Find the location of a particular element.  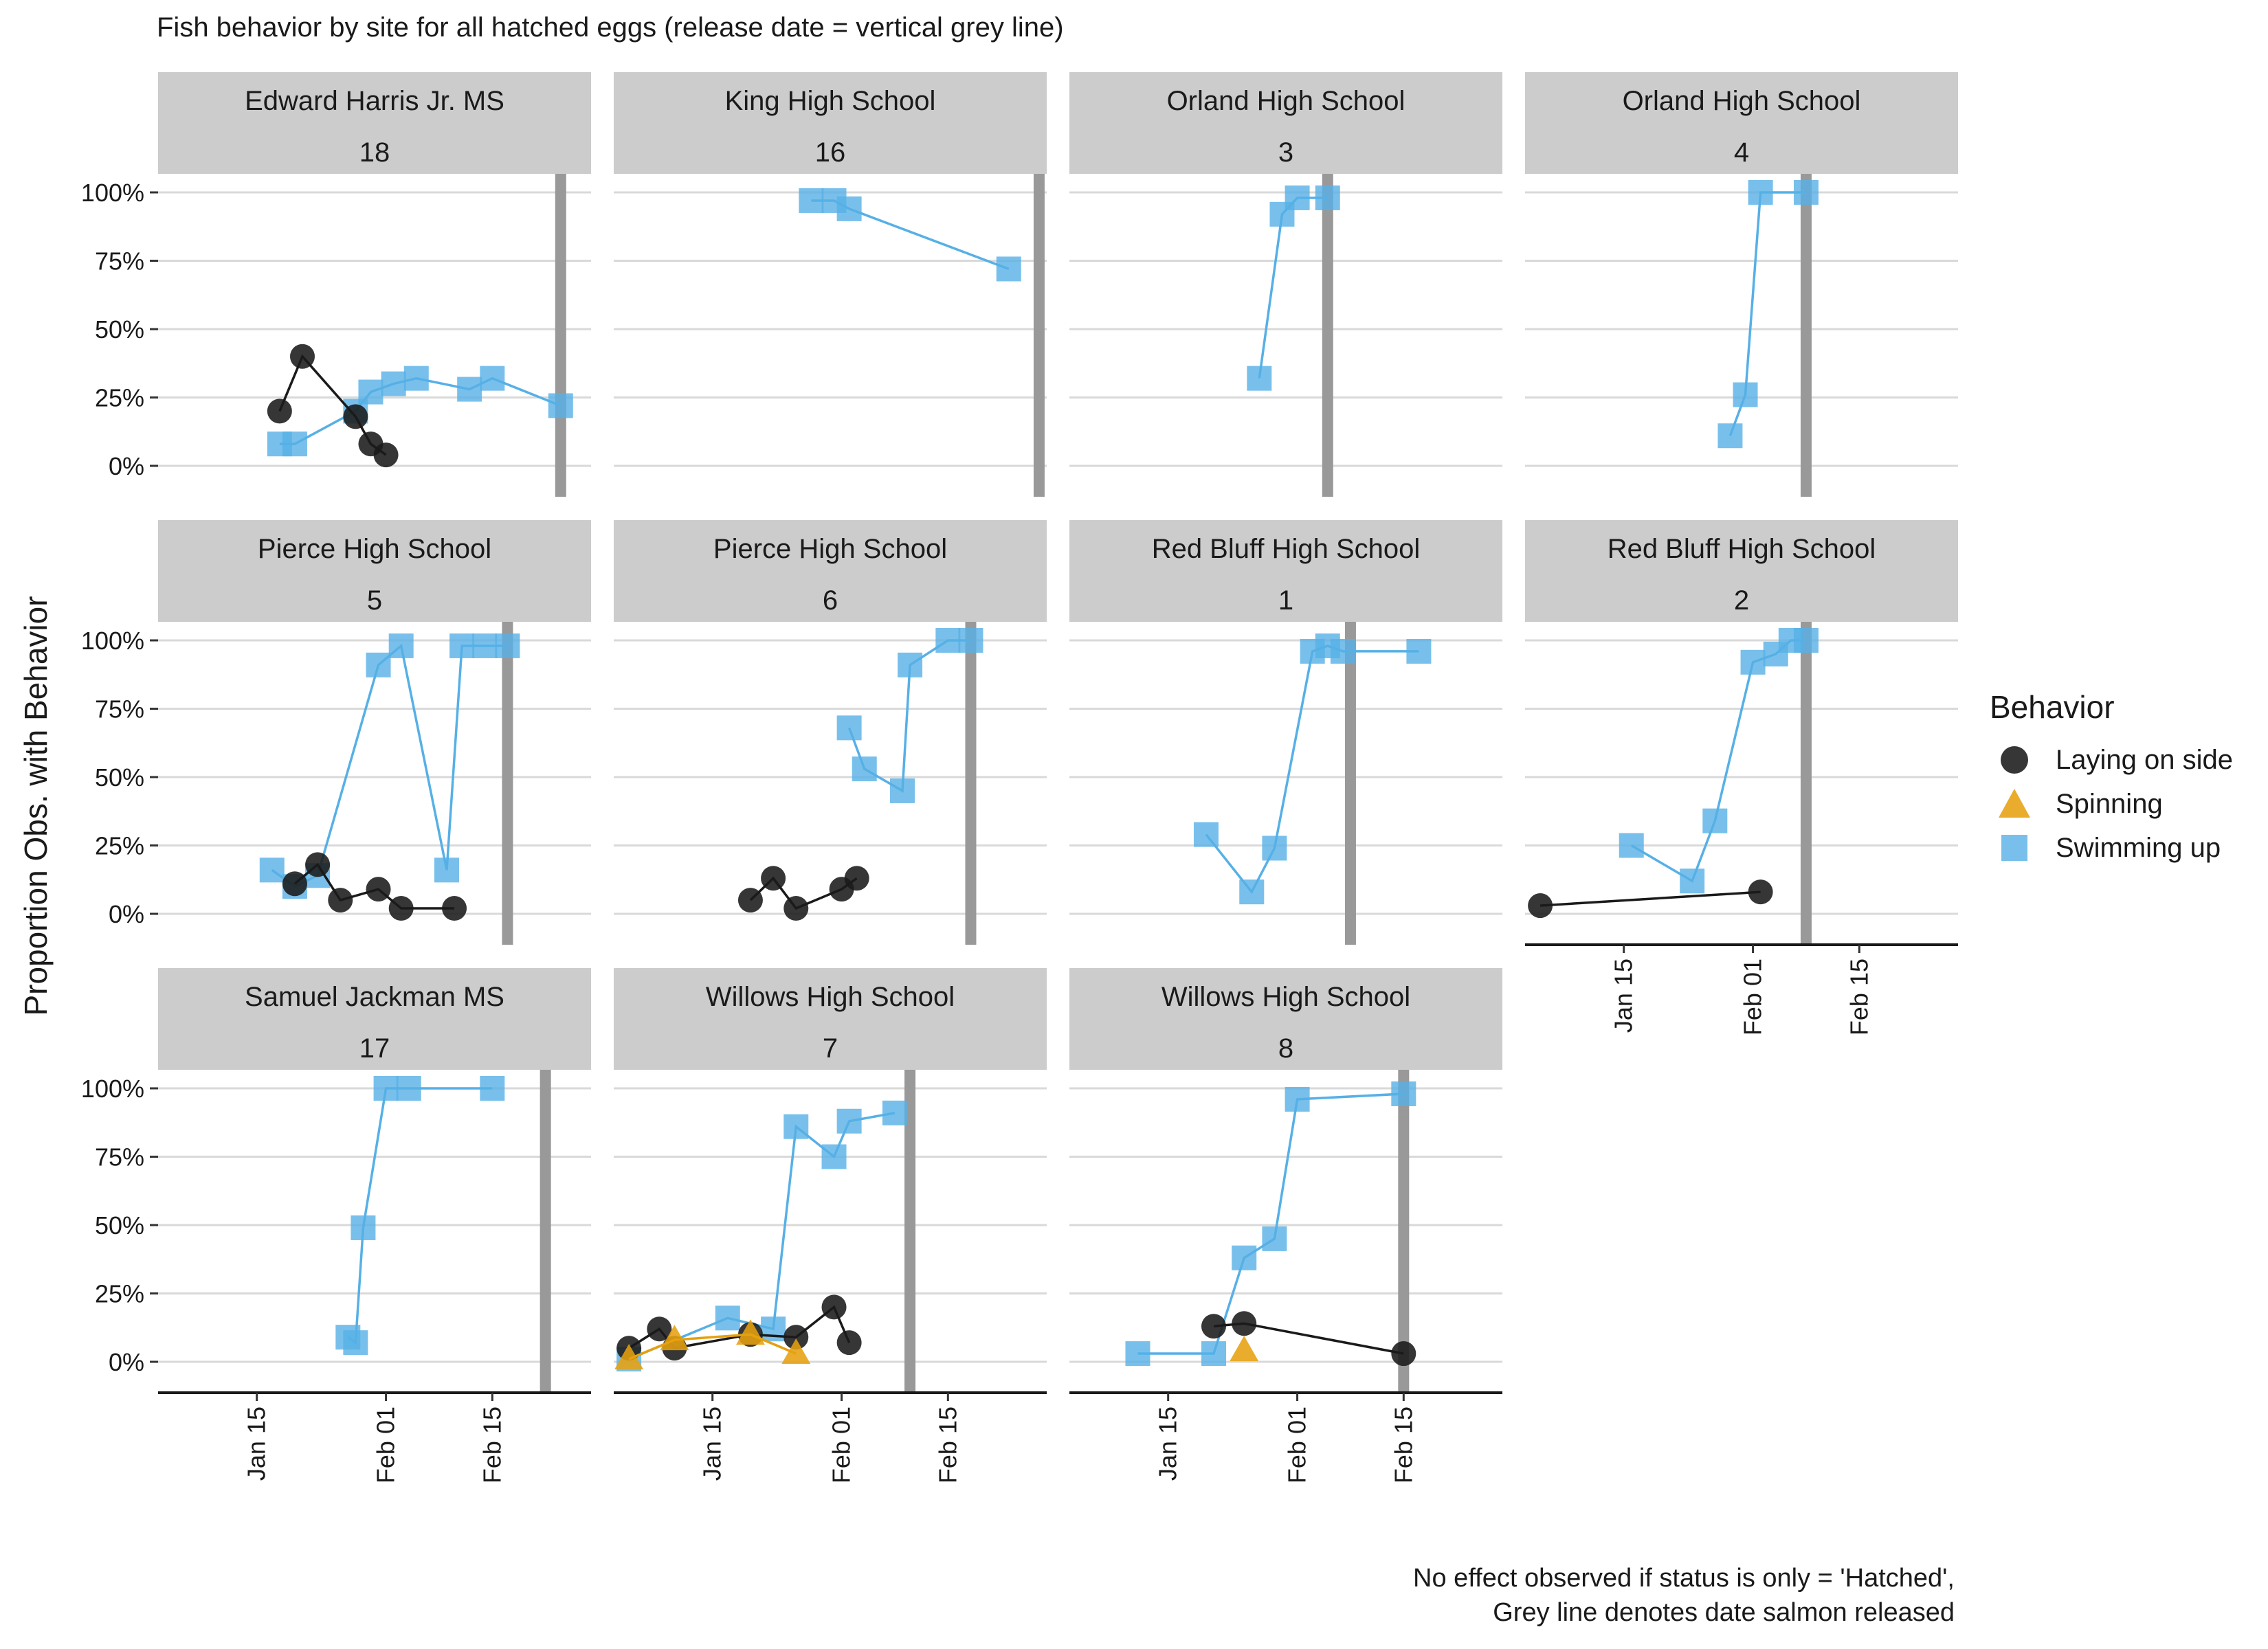

legend-item-spinning: Spinning is located at coordinates (2111, 804).